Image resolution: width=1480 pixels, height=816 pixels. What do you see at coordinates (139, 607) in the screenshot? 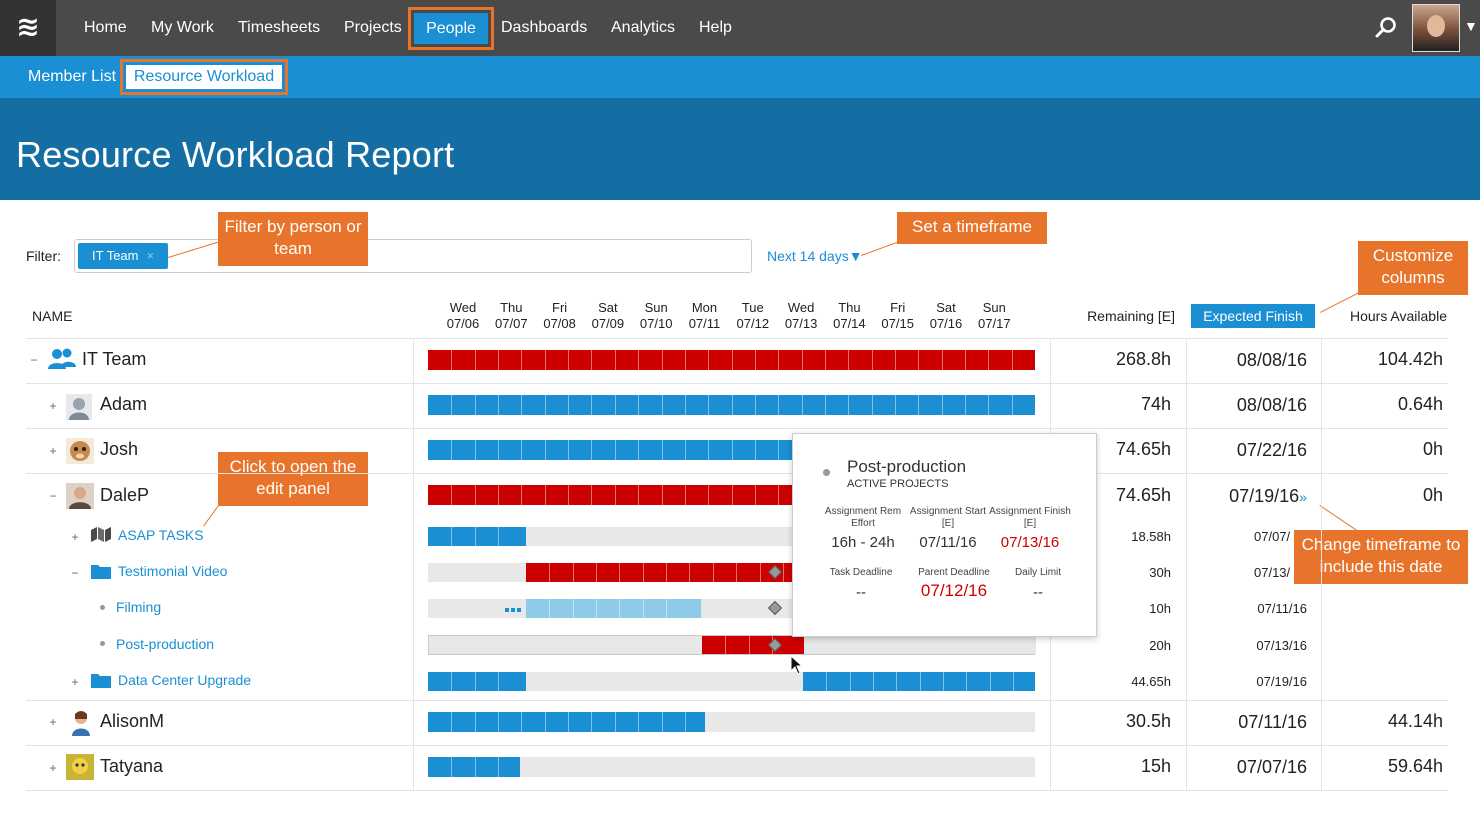
I see `row-name-filming: Filming` at bounding box center [139, 607].